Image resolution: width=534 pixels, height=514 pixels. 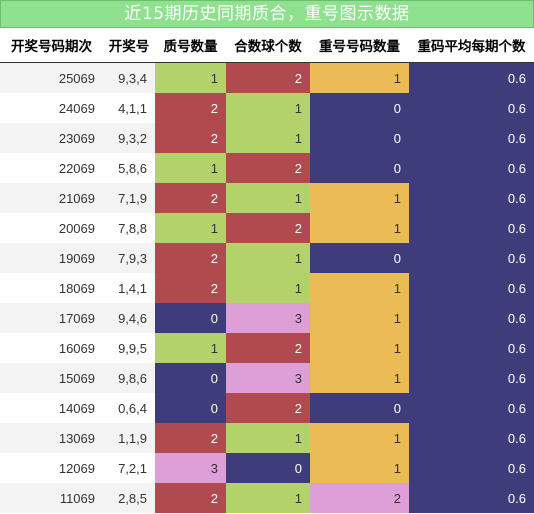 I want to click on page-title: 近15期历史同期质合，重号图示数据, so click(x=267, y=14).